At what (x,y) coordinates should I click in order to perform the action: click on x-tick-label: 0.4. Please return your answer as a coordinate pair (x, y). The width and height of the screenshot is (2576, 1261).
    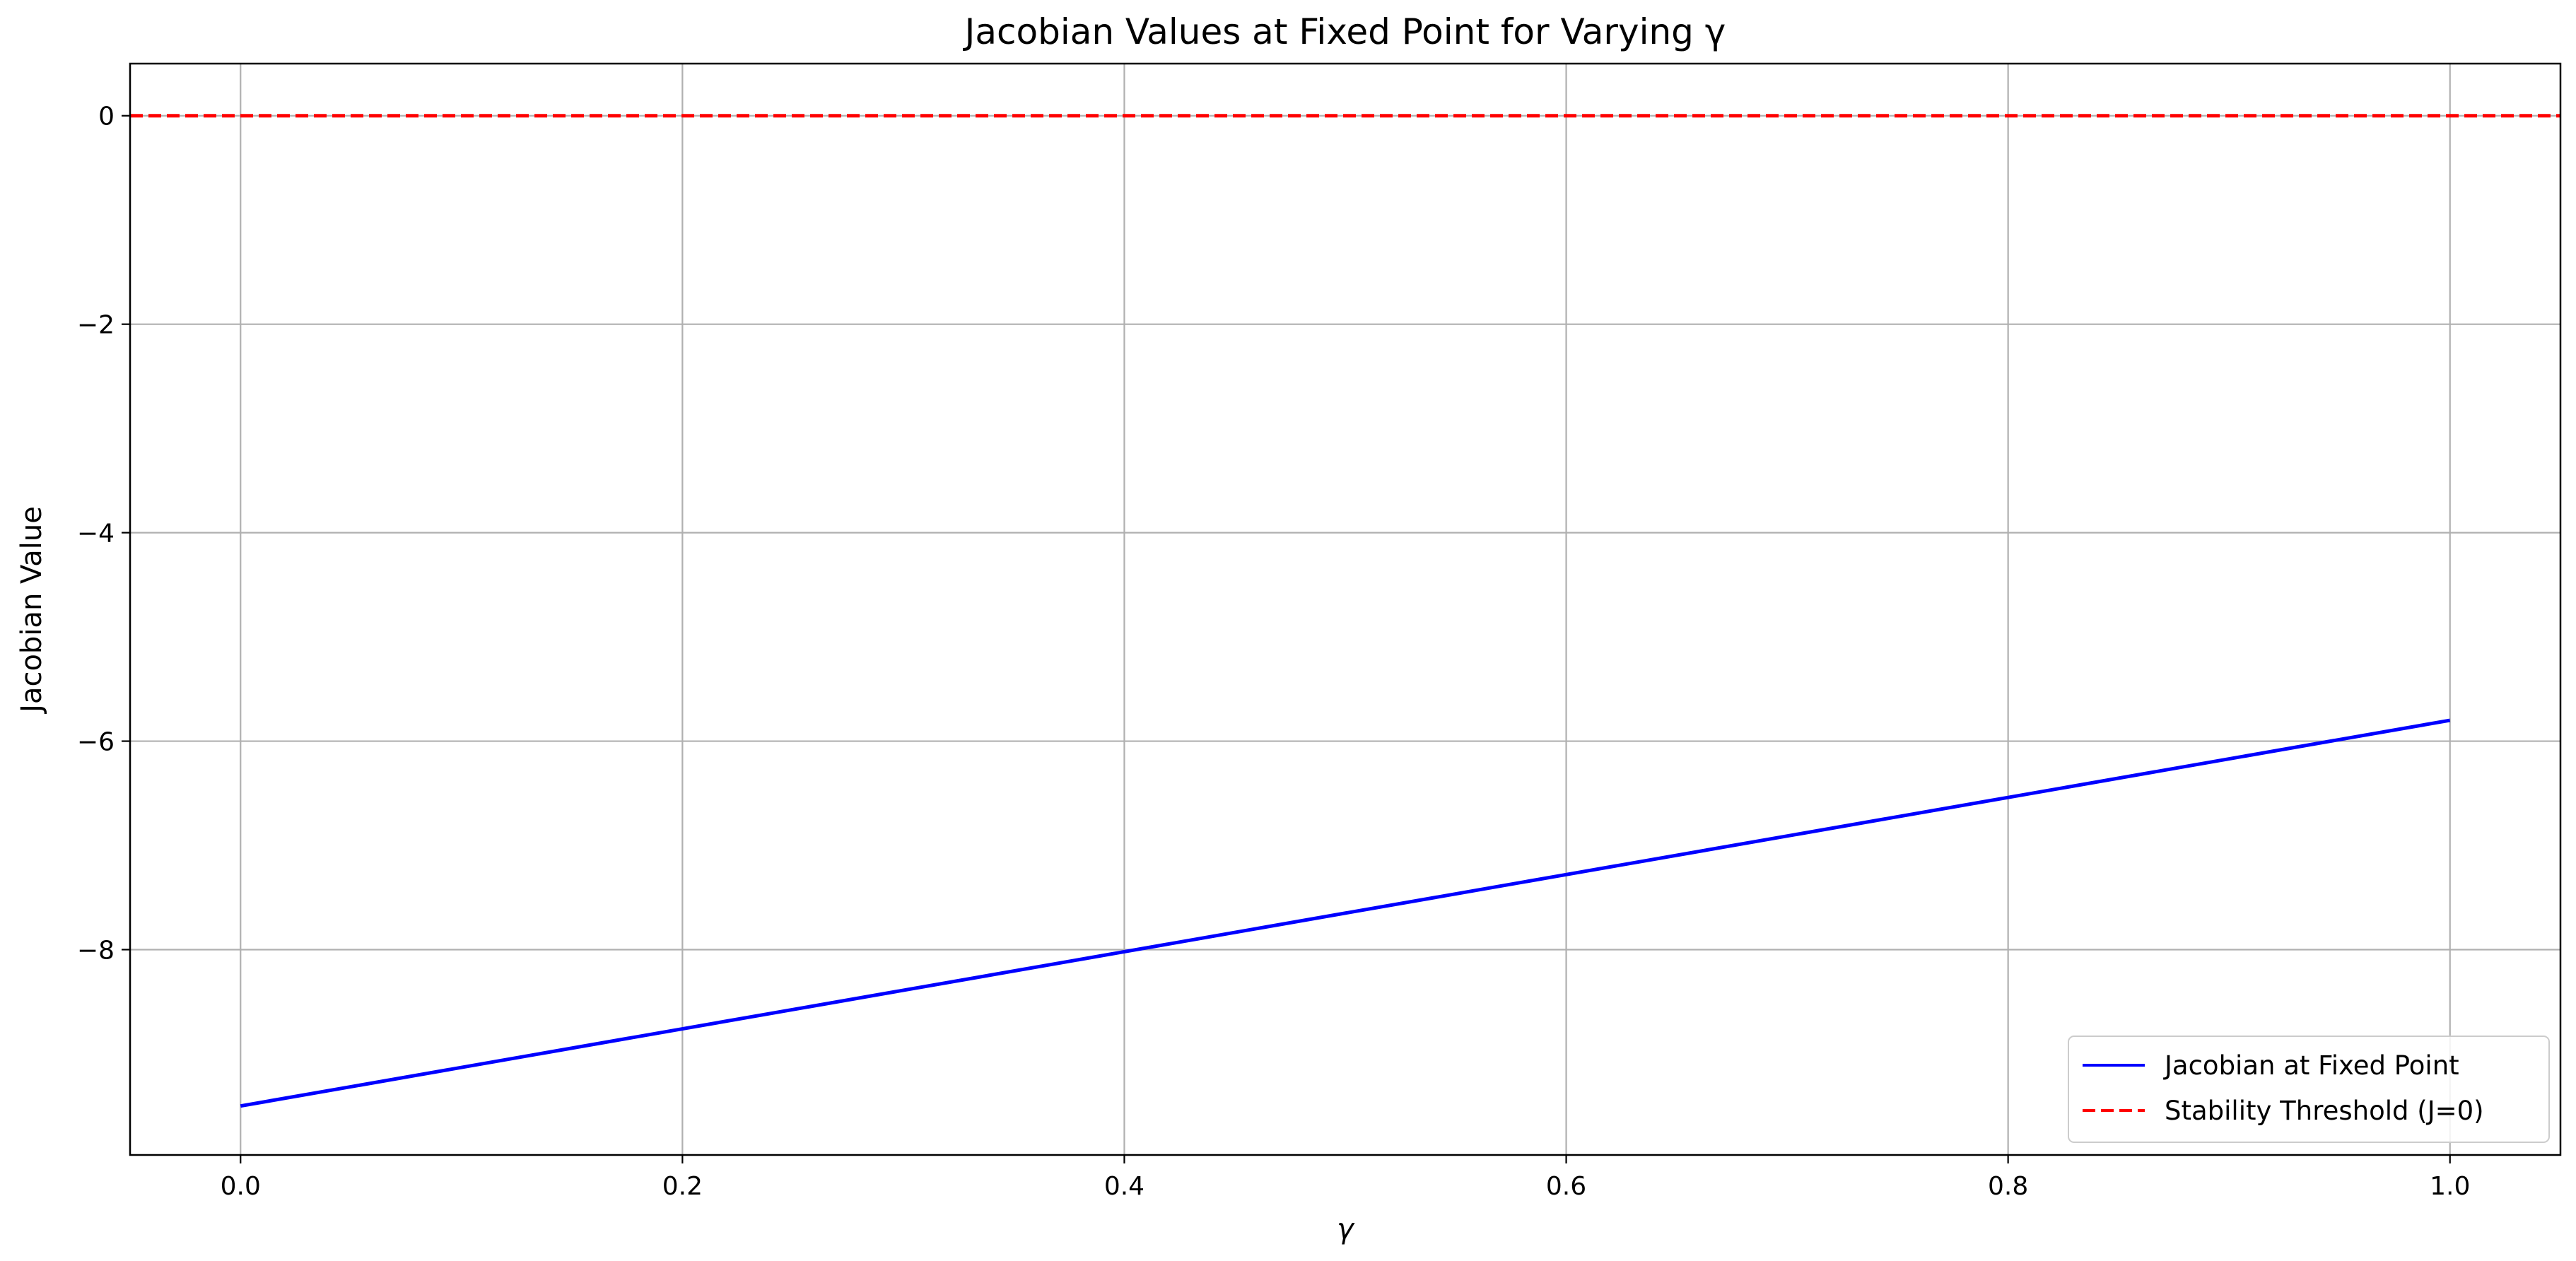
    Looking at the image, I should click on (1124, 1186).